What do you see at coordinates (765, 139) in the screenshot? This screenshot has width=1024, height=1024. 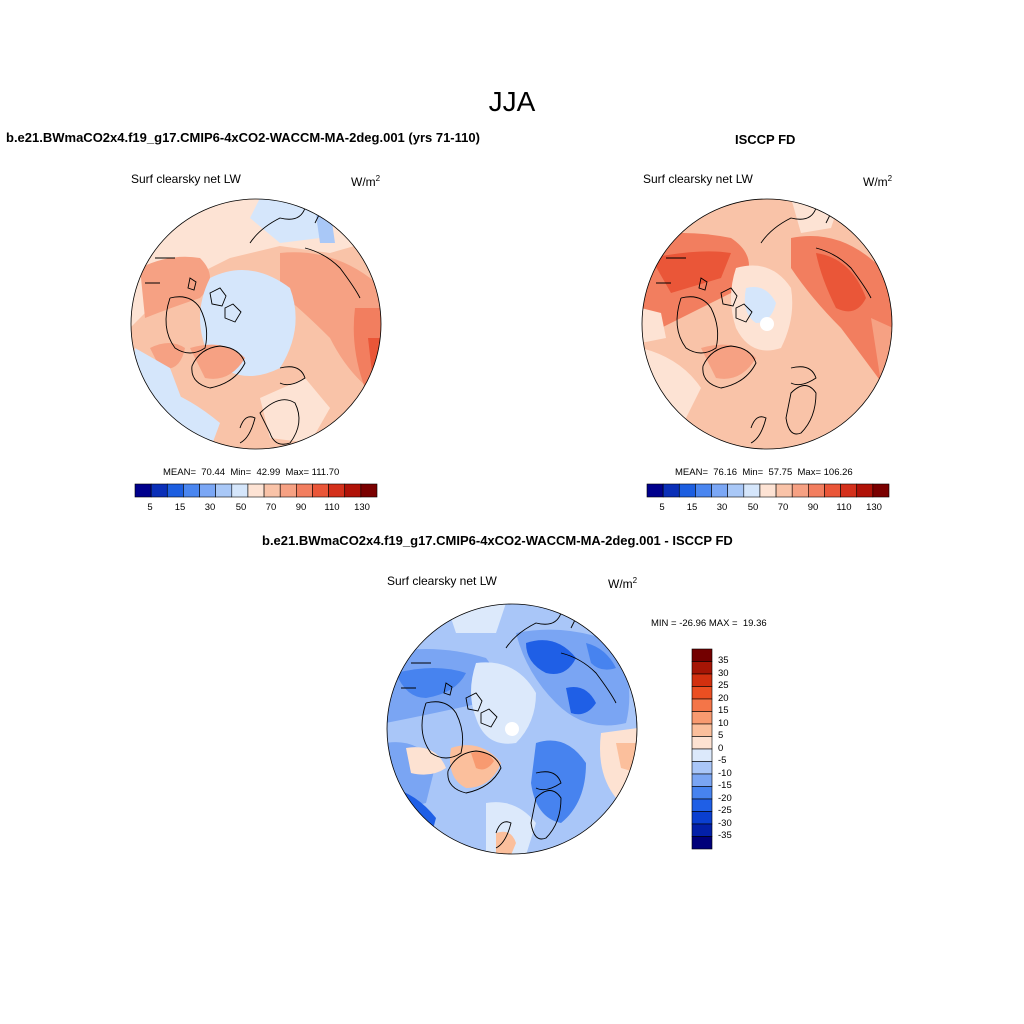 I see `obs-panel-title: ISCCP FD` at bounding box center [765, 139].